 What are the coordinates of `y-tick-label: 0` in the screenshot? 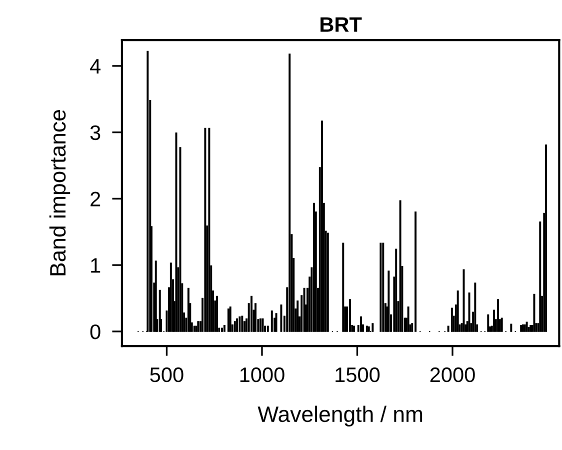 It's located at (95, 332).